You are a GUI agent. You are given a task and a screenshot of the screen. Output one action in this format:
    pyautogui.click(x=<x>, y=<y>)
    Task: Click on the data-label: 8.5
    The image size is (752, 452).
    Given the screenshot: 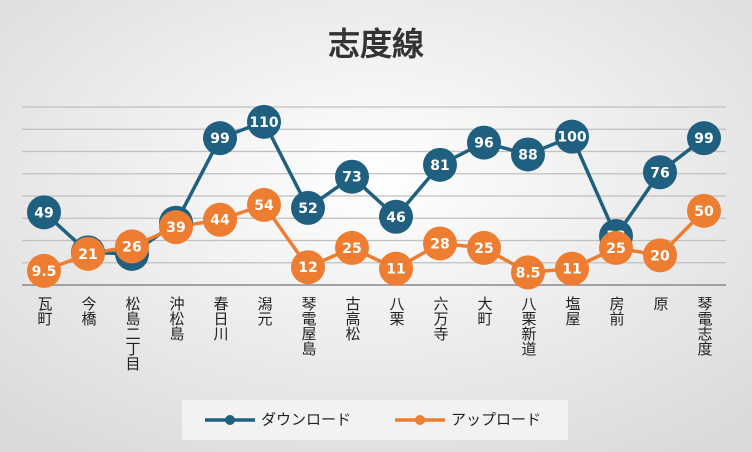 What is the action you would take?
    pyautogui.click(x=528, y=273)
    